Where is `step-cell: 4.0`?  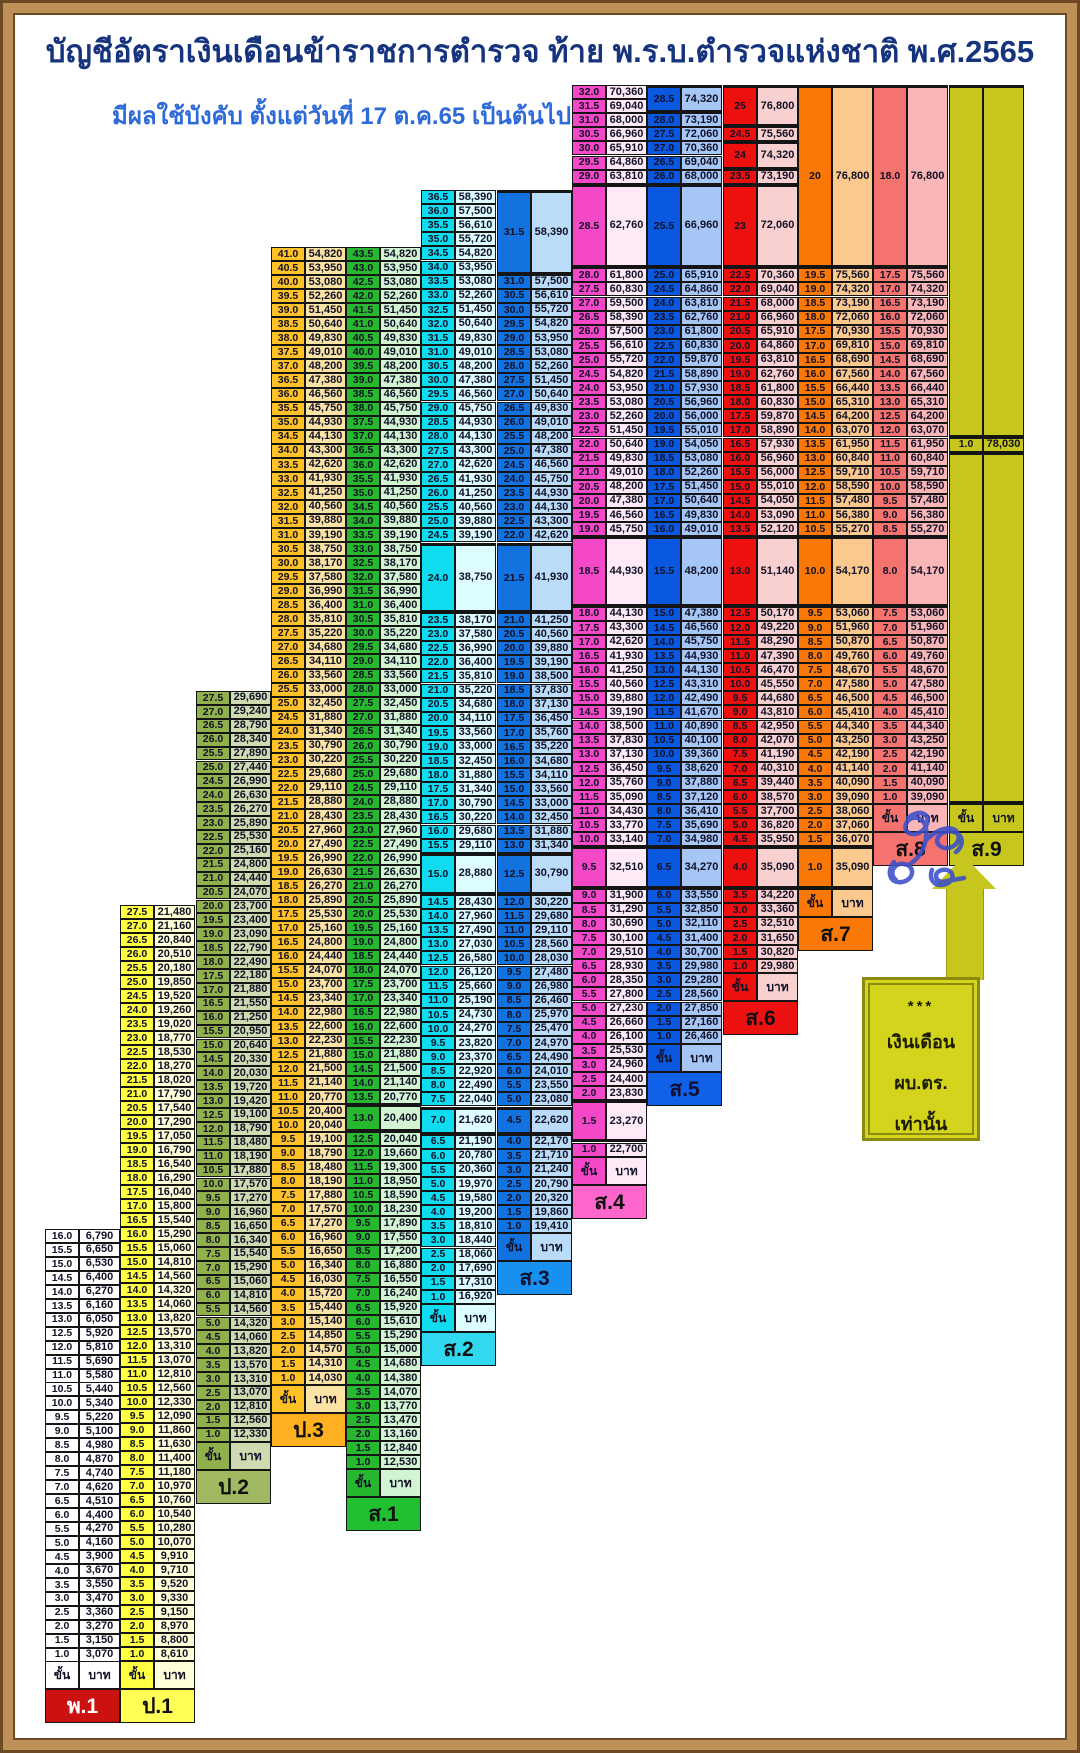
step-cell: 4.0 is located at coordinates (137, 1570).